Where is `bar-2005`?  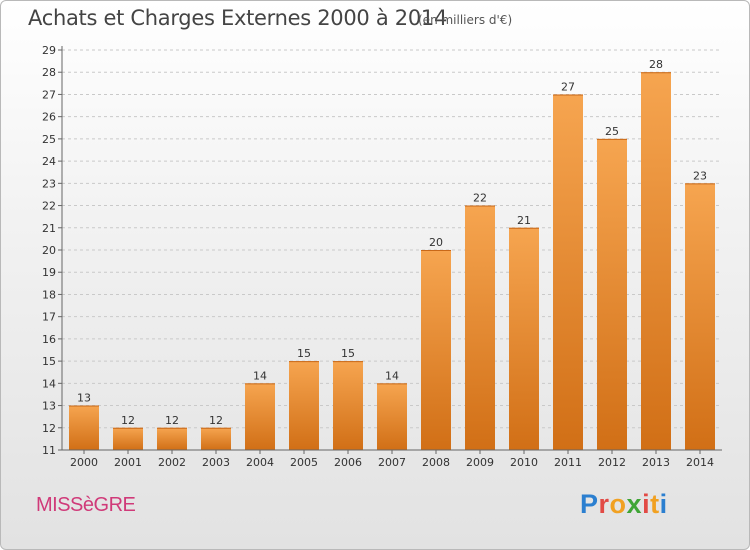
bar-2005 is located at coordinates (304, 405).